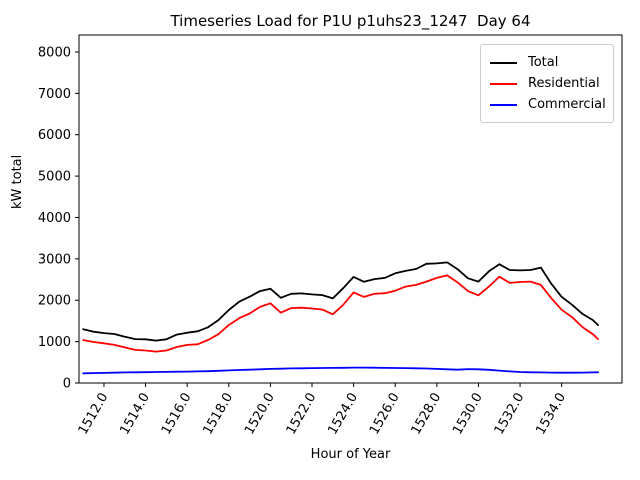 The height and width of the screenshot is (480, 640). What do you see at coordinates (177, 414) in the screenshot?
I see `x-tick-label: 1516.0` at bounding box center [177, 414].